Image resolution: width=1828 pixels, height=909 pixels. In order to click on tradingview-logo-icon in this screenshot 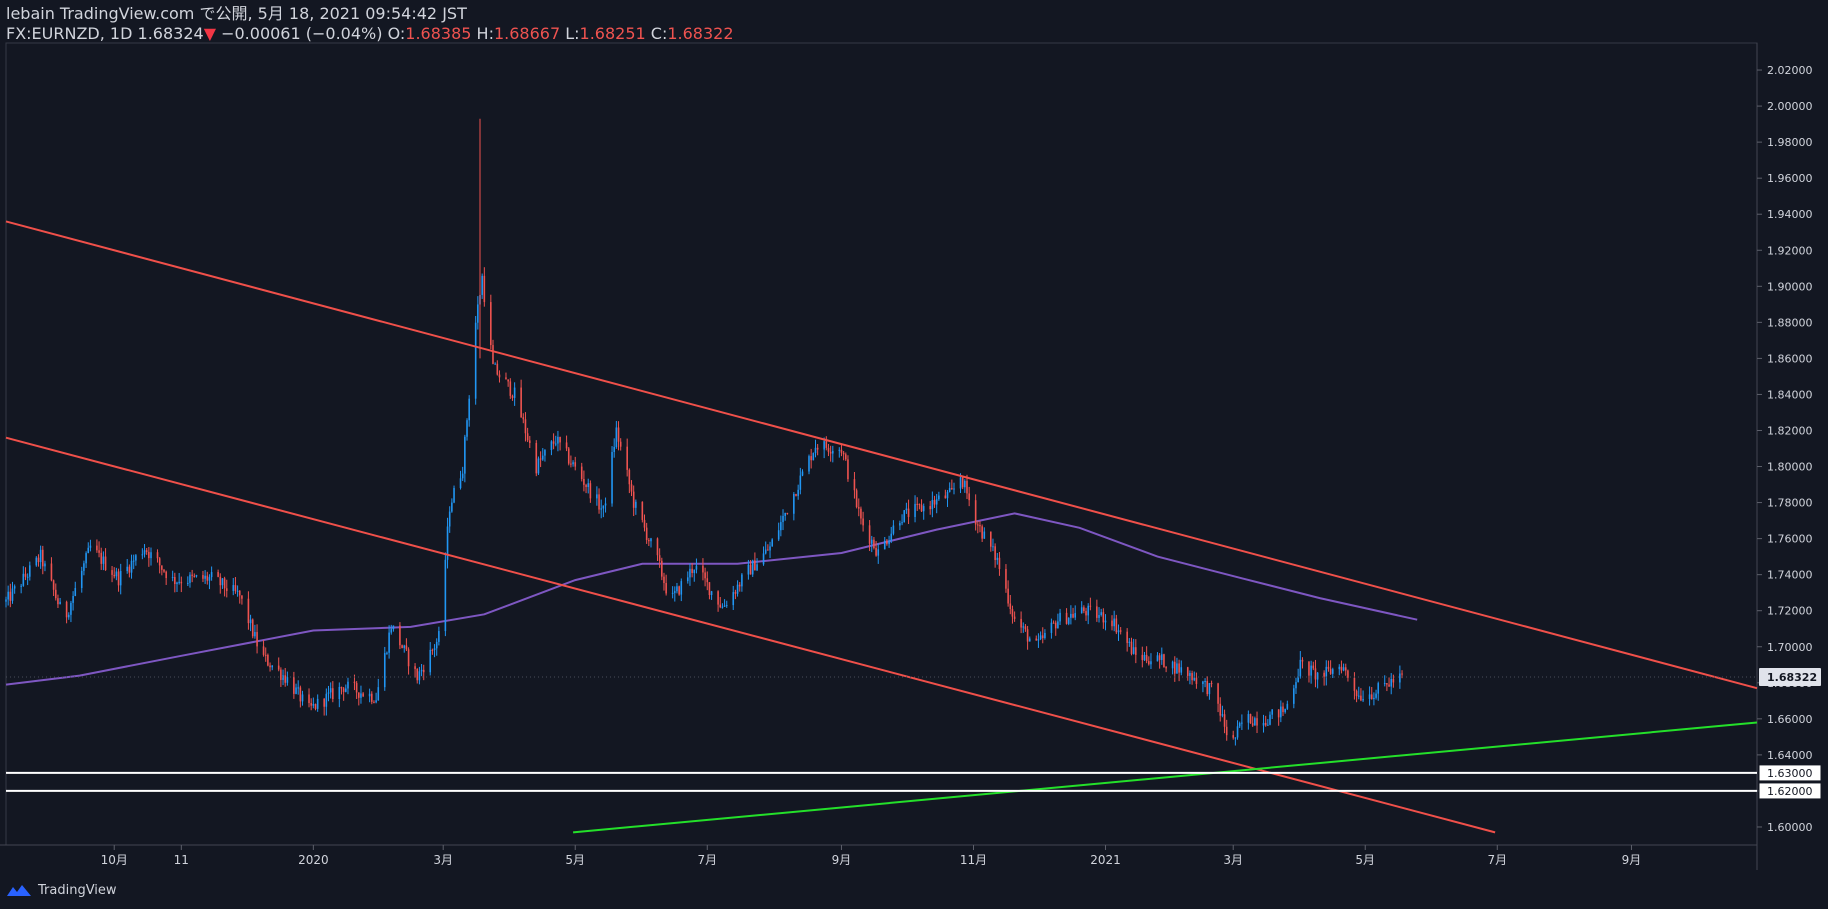, I will do `click(19, 890)`.